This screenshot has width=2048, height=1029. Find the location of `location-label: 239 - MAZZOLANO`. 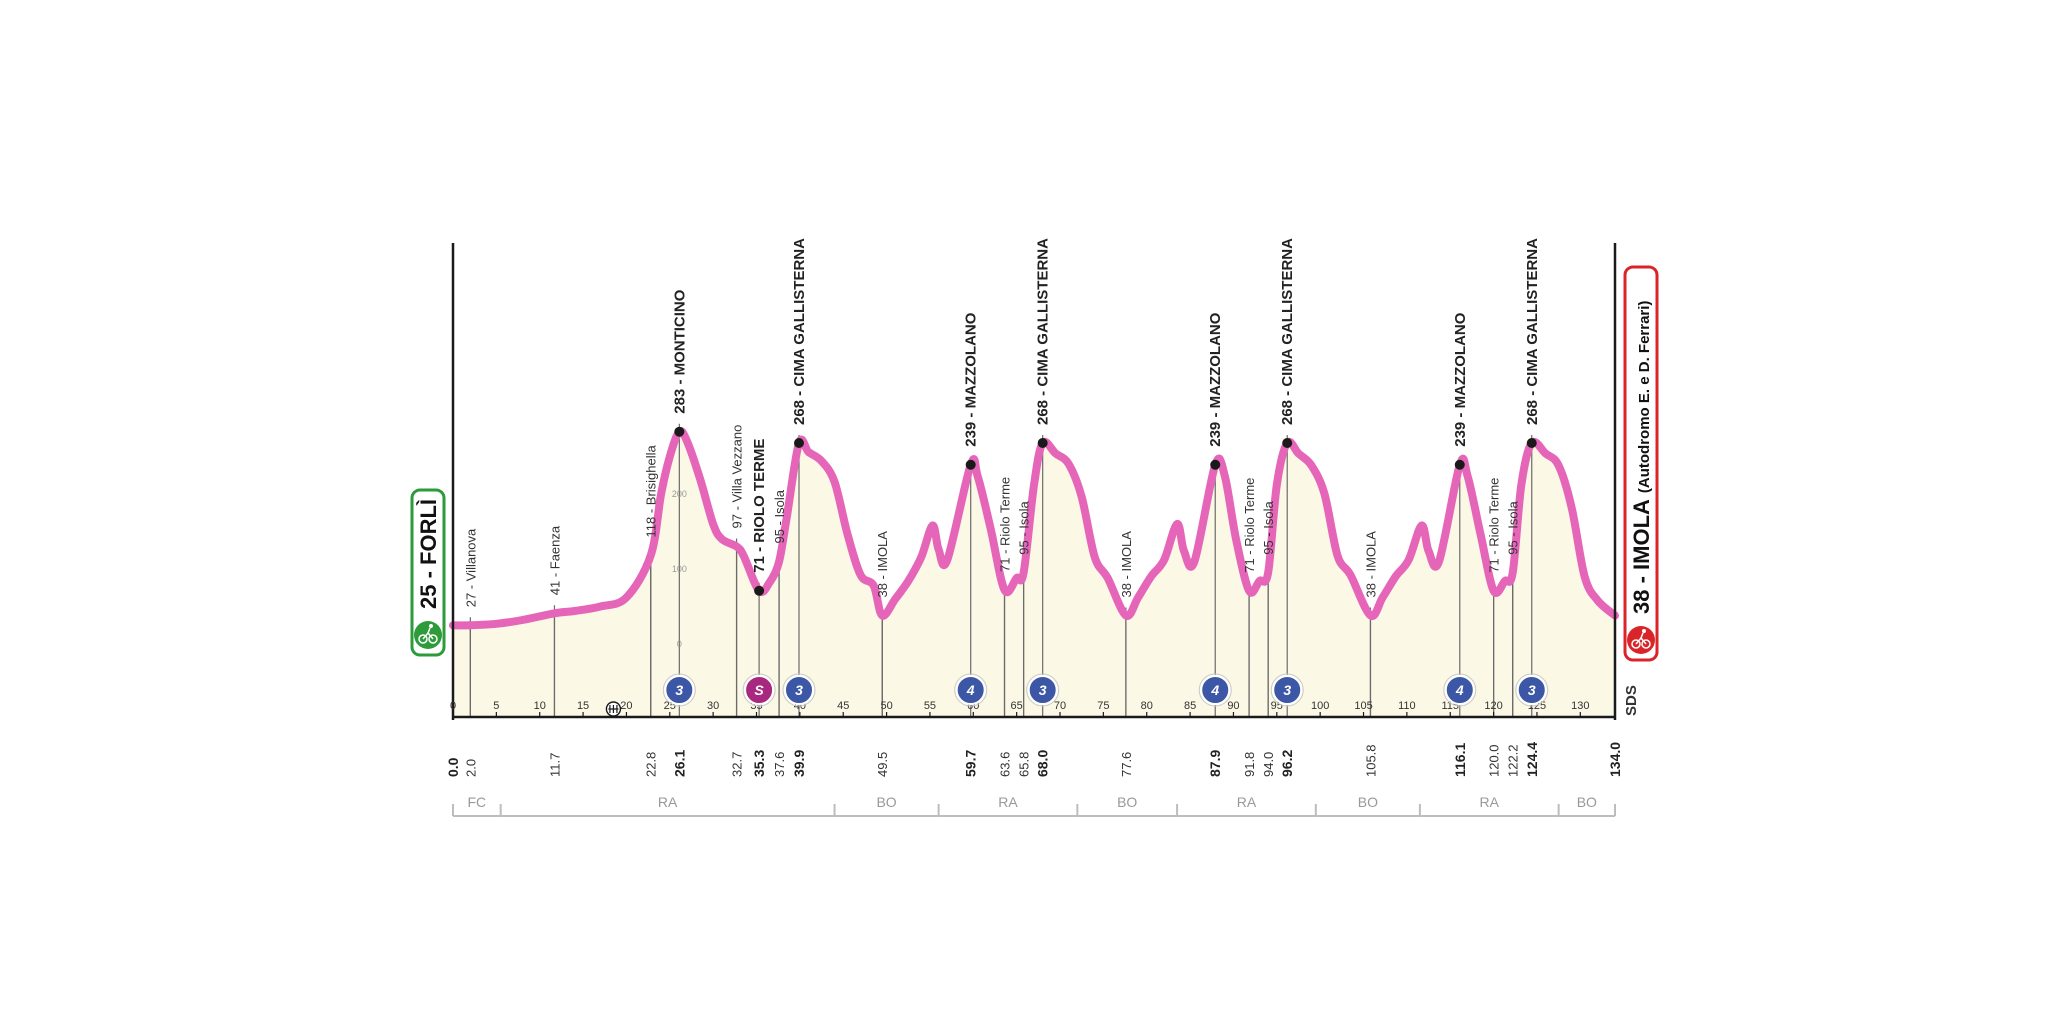

location-label: 239 - MAZZOLANO is located at coordinates (1215, 379).